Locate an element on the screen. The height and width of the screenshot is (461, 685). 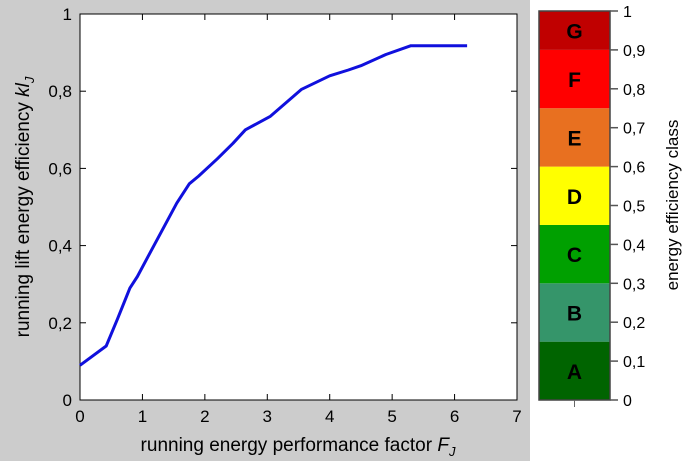
colorbar-tick-label: 0,9 is located at coordinates (634, 51).